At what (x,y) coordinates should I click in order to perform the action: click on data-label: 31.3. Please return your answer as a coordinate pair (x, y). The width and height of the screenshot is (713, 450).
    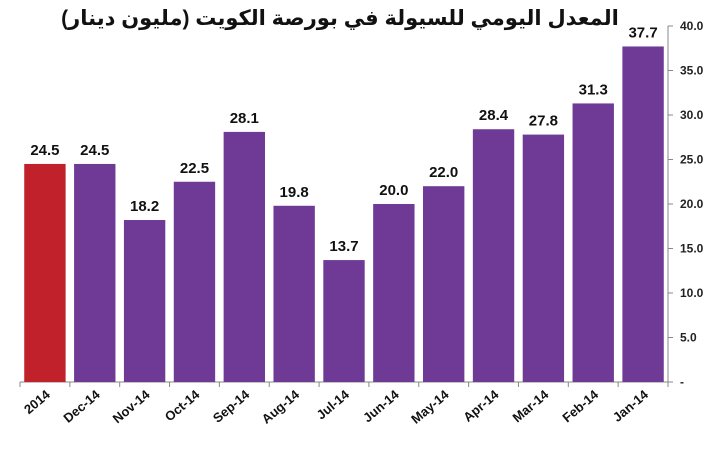
    Looking at the image, I should click on (593, 89).